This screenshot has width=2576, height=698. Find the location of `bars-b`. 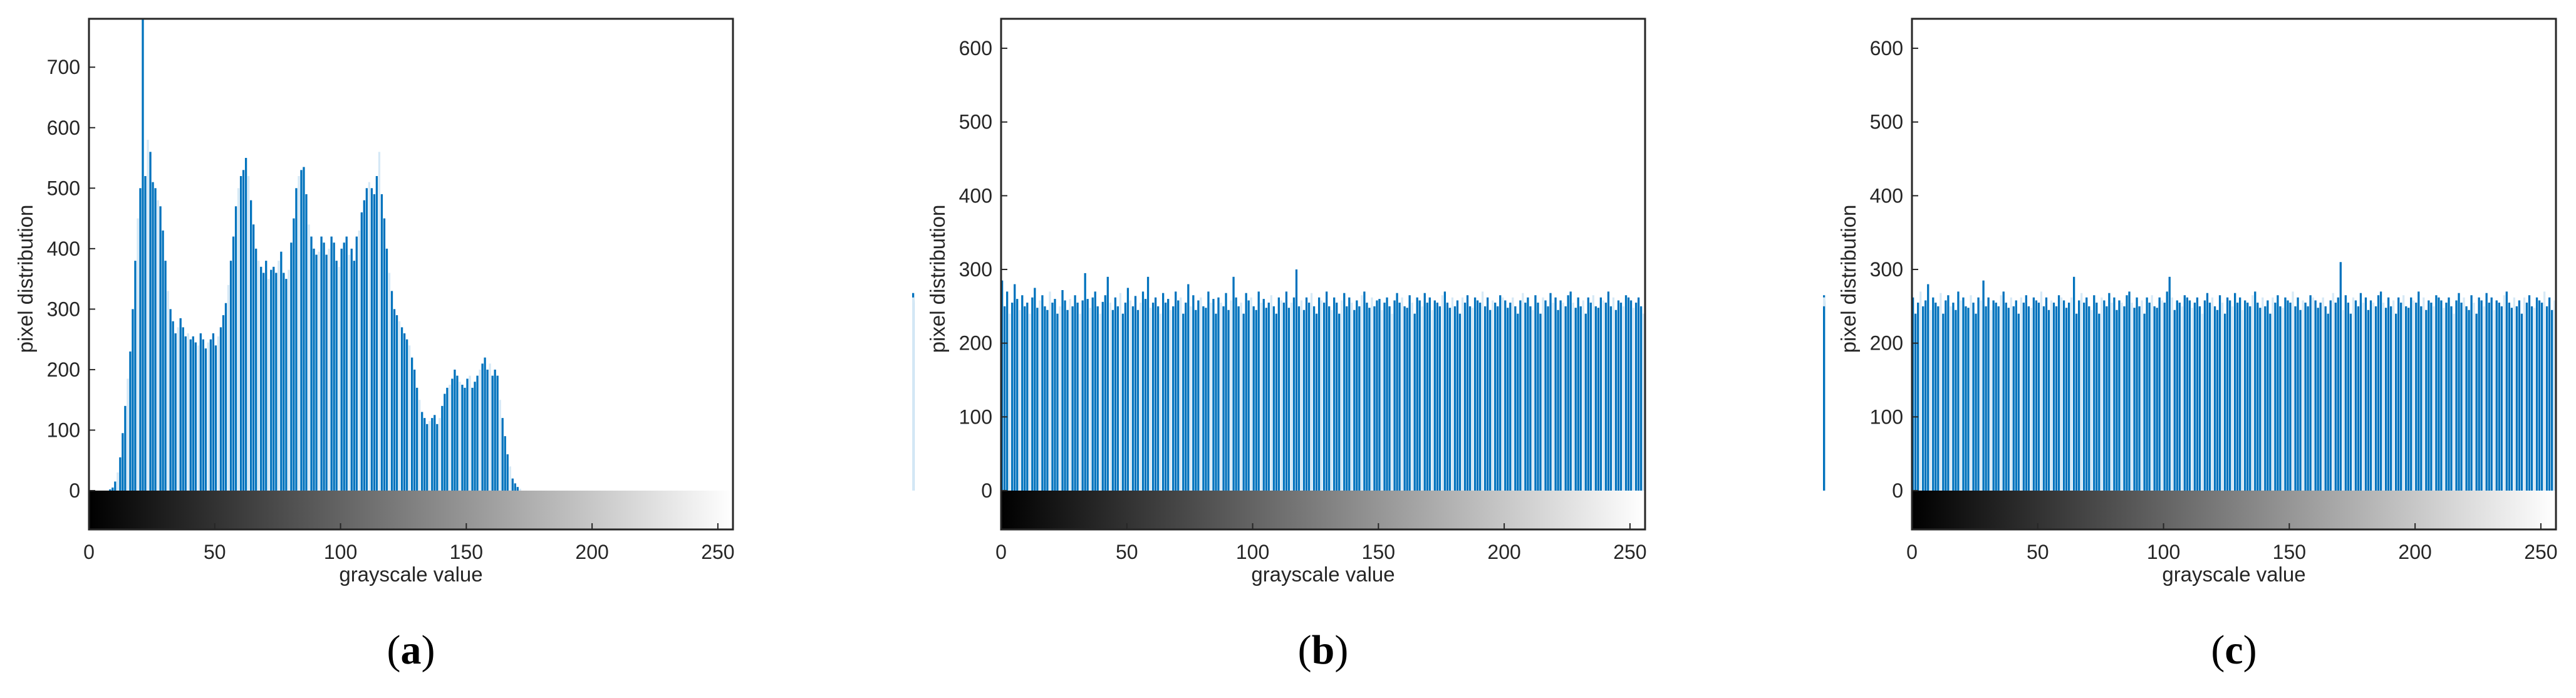

bars-b is located at coordinates (1278, 380).